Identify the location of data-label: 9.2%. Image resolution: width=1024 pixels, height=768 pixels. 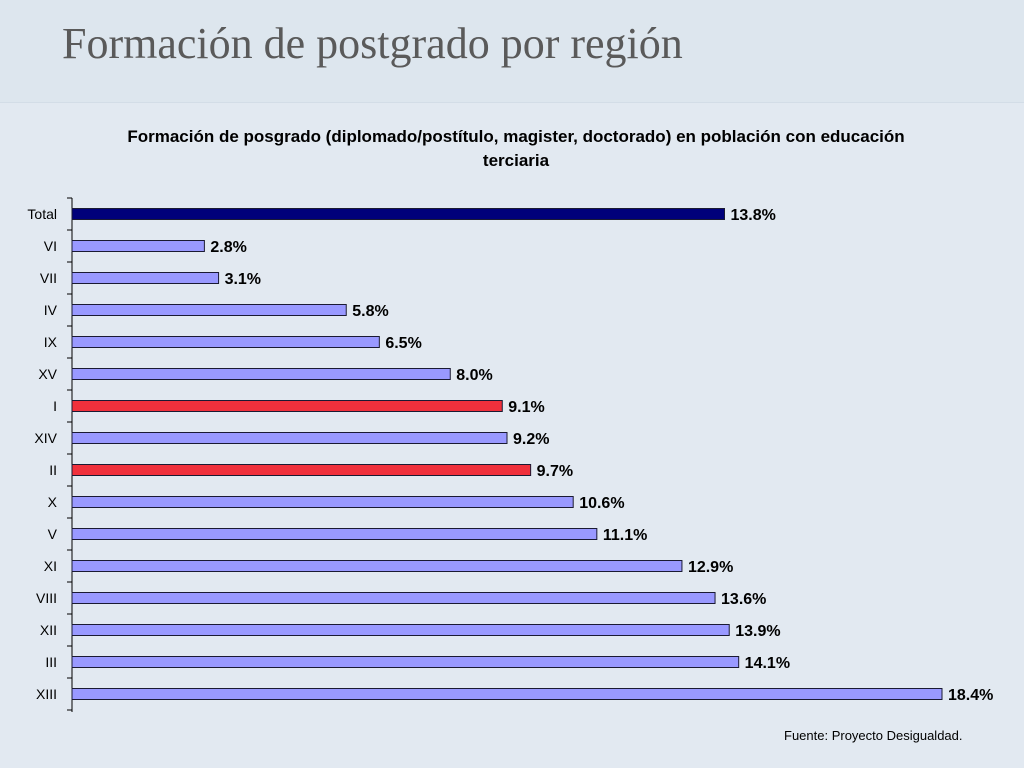
(531, 439).